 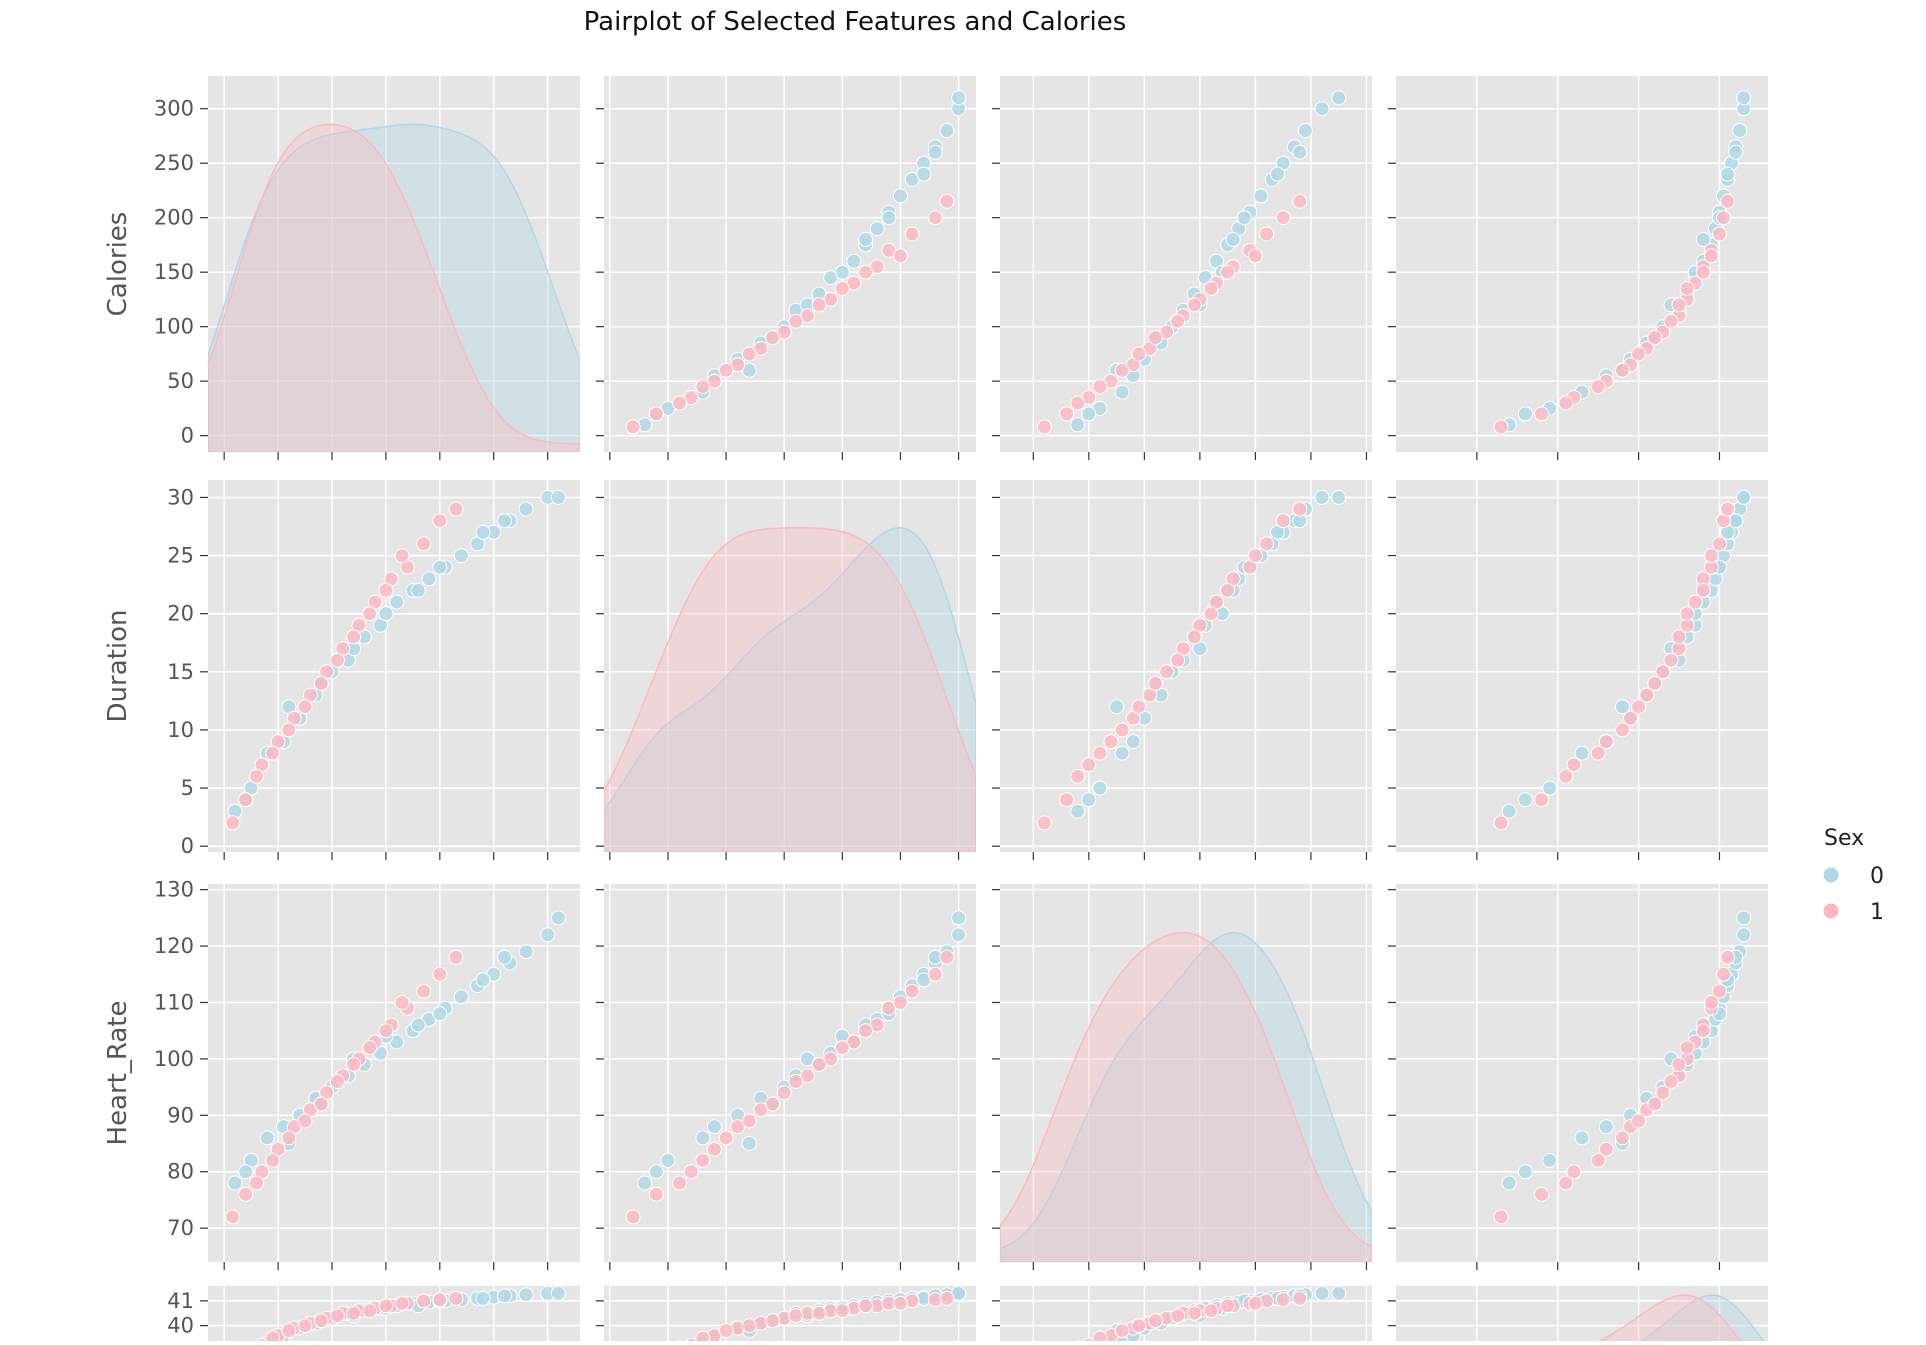 What do you see at coordinates (786, 268) in the screenshot?
I see `panel-Calories-vs-Duration` at bounding box center [786, 268].